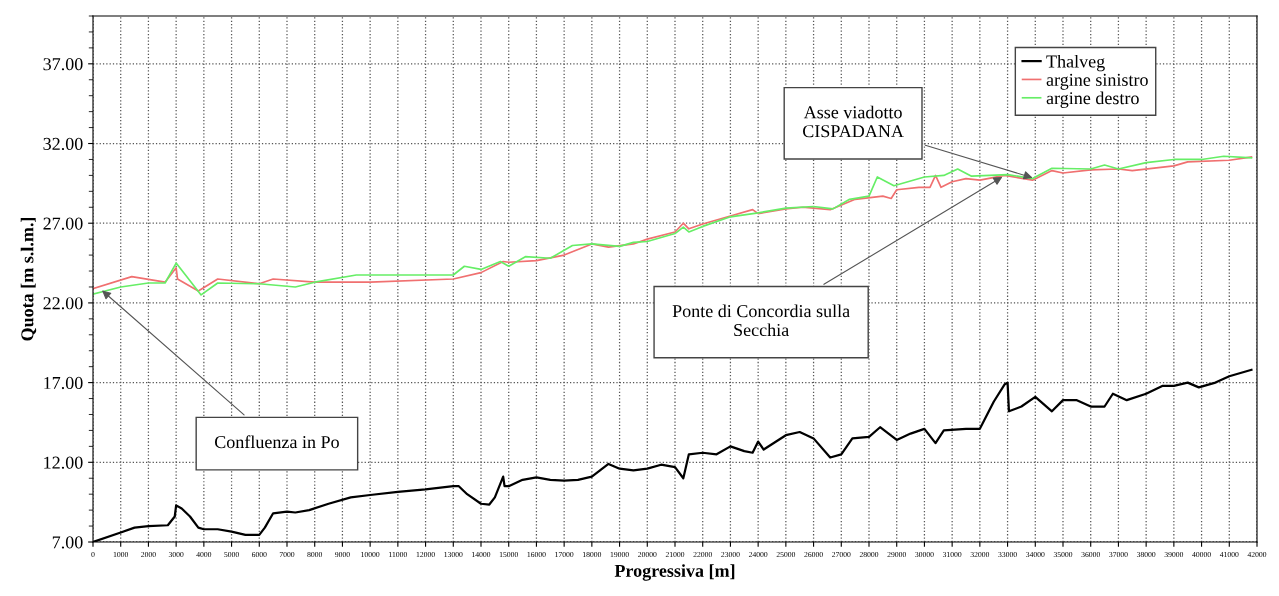 The width and height of the screenshot is (1279, 596). Describe the element at coordinates (1097, 81) in the screenshot. I see `legend-label: argine sinistro` at that location.